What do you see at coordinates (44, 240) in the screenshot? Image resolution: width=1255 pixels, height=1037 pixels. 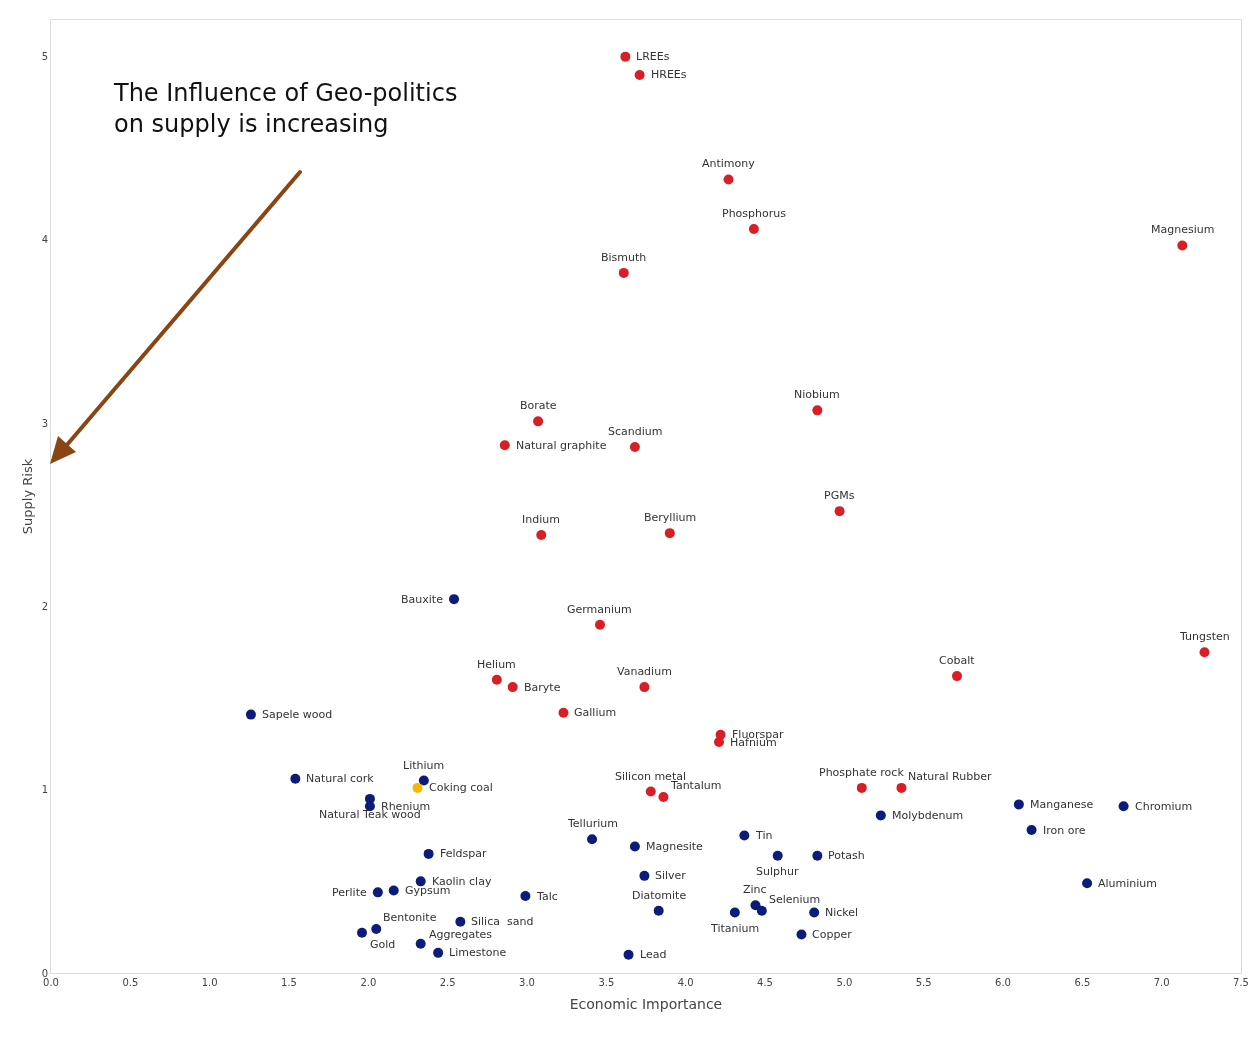 I see `y-tick-label: 4` at bounding box center [44, 240].